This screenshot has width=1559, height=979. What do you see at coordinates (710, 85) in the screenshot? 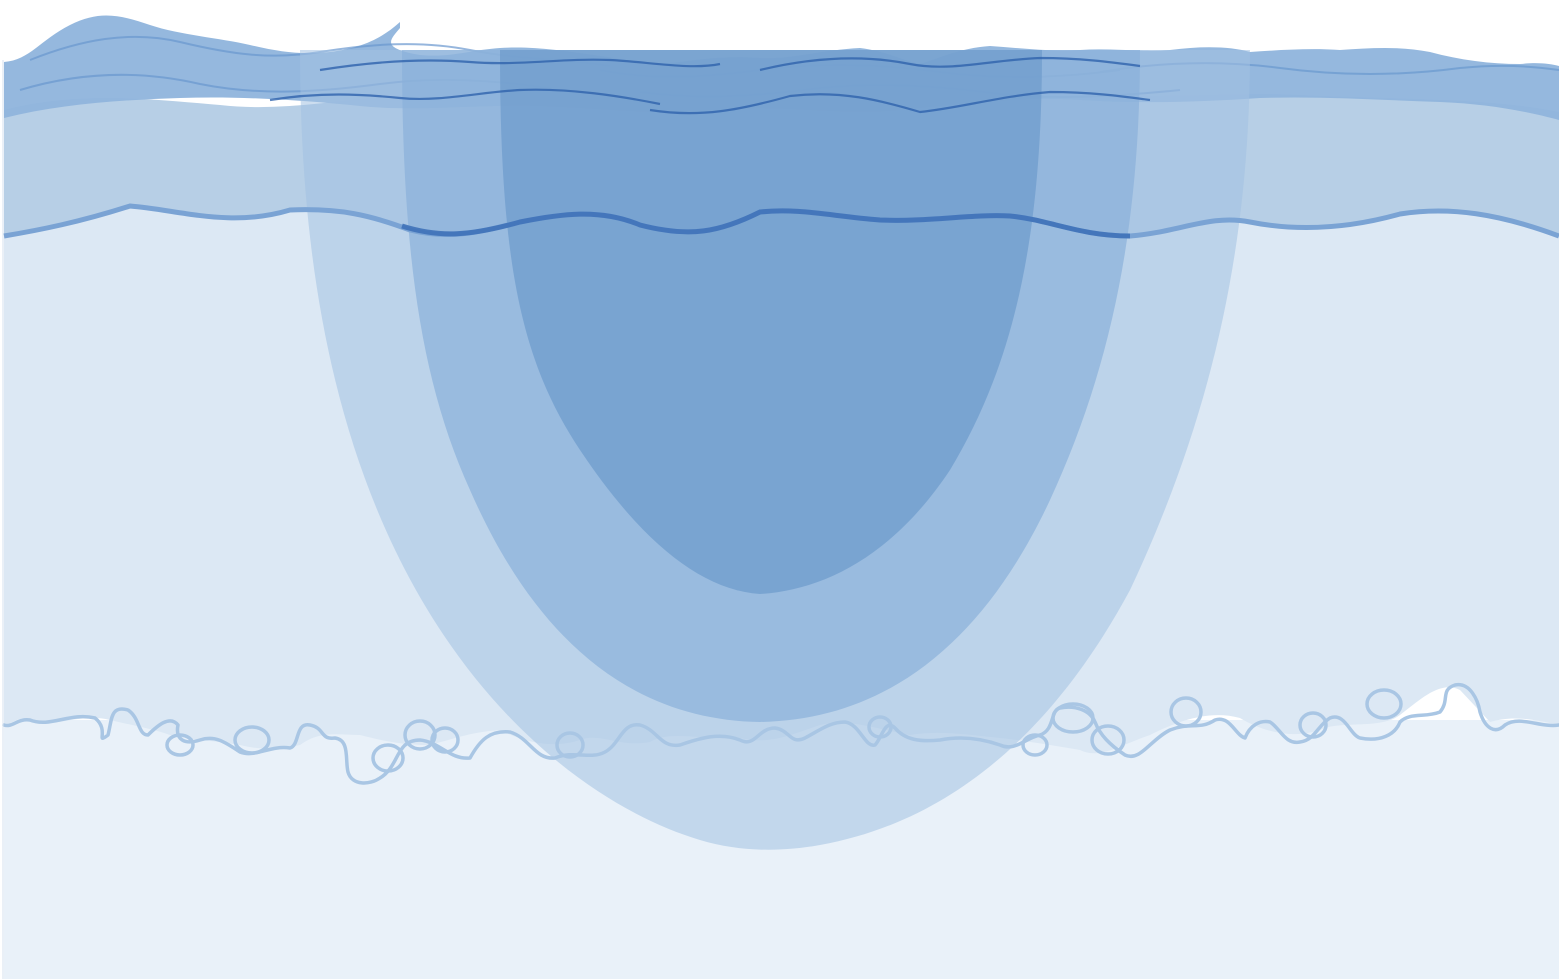
I see `zone-surface-waves` at bounding box center [710, 85].